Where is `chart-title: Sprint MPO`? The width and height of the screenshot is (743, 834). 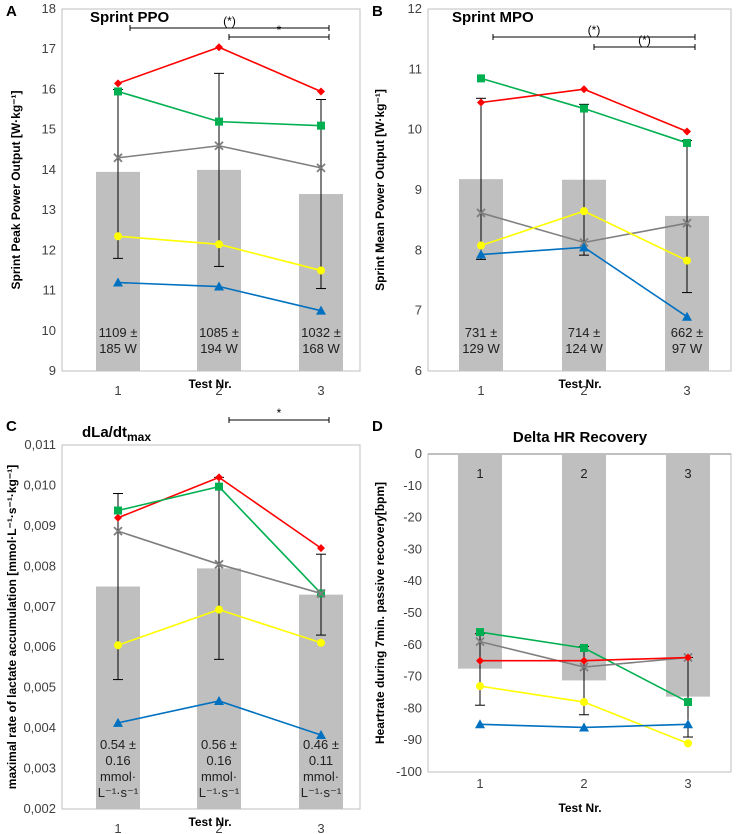 chart-title: Sprint MPO is located at coordinates (493, 17).